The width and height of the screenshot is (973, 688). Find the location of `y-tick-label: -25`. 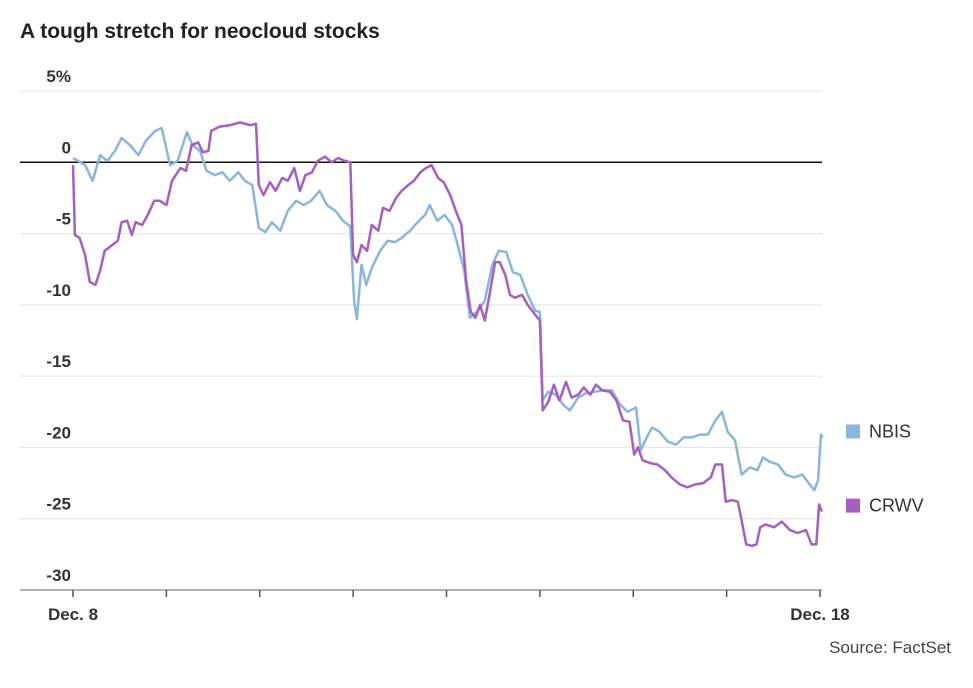

y-tick-label: -25 is located at coordinates (58, 504).